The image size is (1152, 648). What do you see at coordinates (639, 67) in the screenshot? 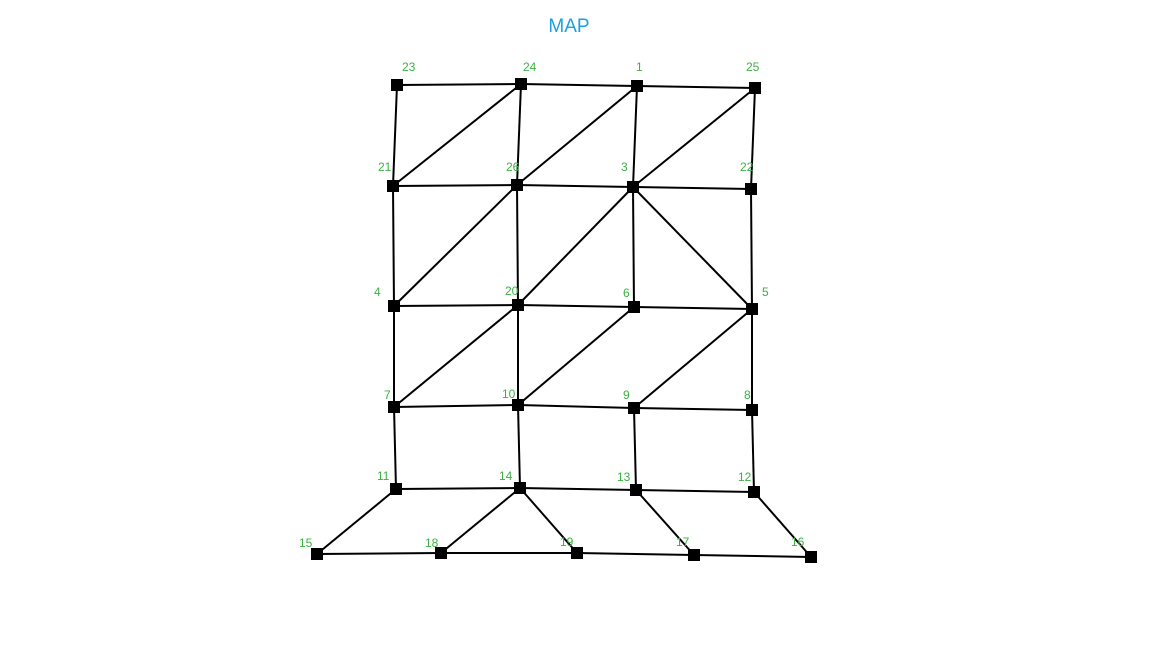
I see `node-label-1: 1` at bounding box center [639, 67].